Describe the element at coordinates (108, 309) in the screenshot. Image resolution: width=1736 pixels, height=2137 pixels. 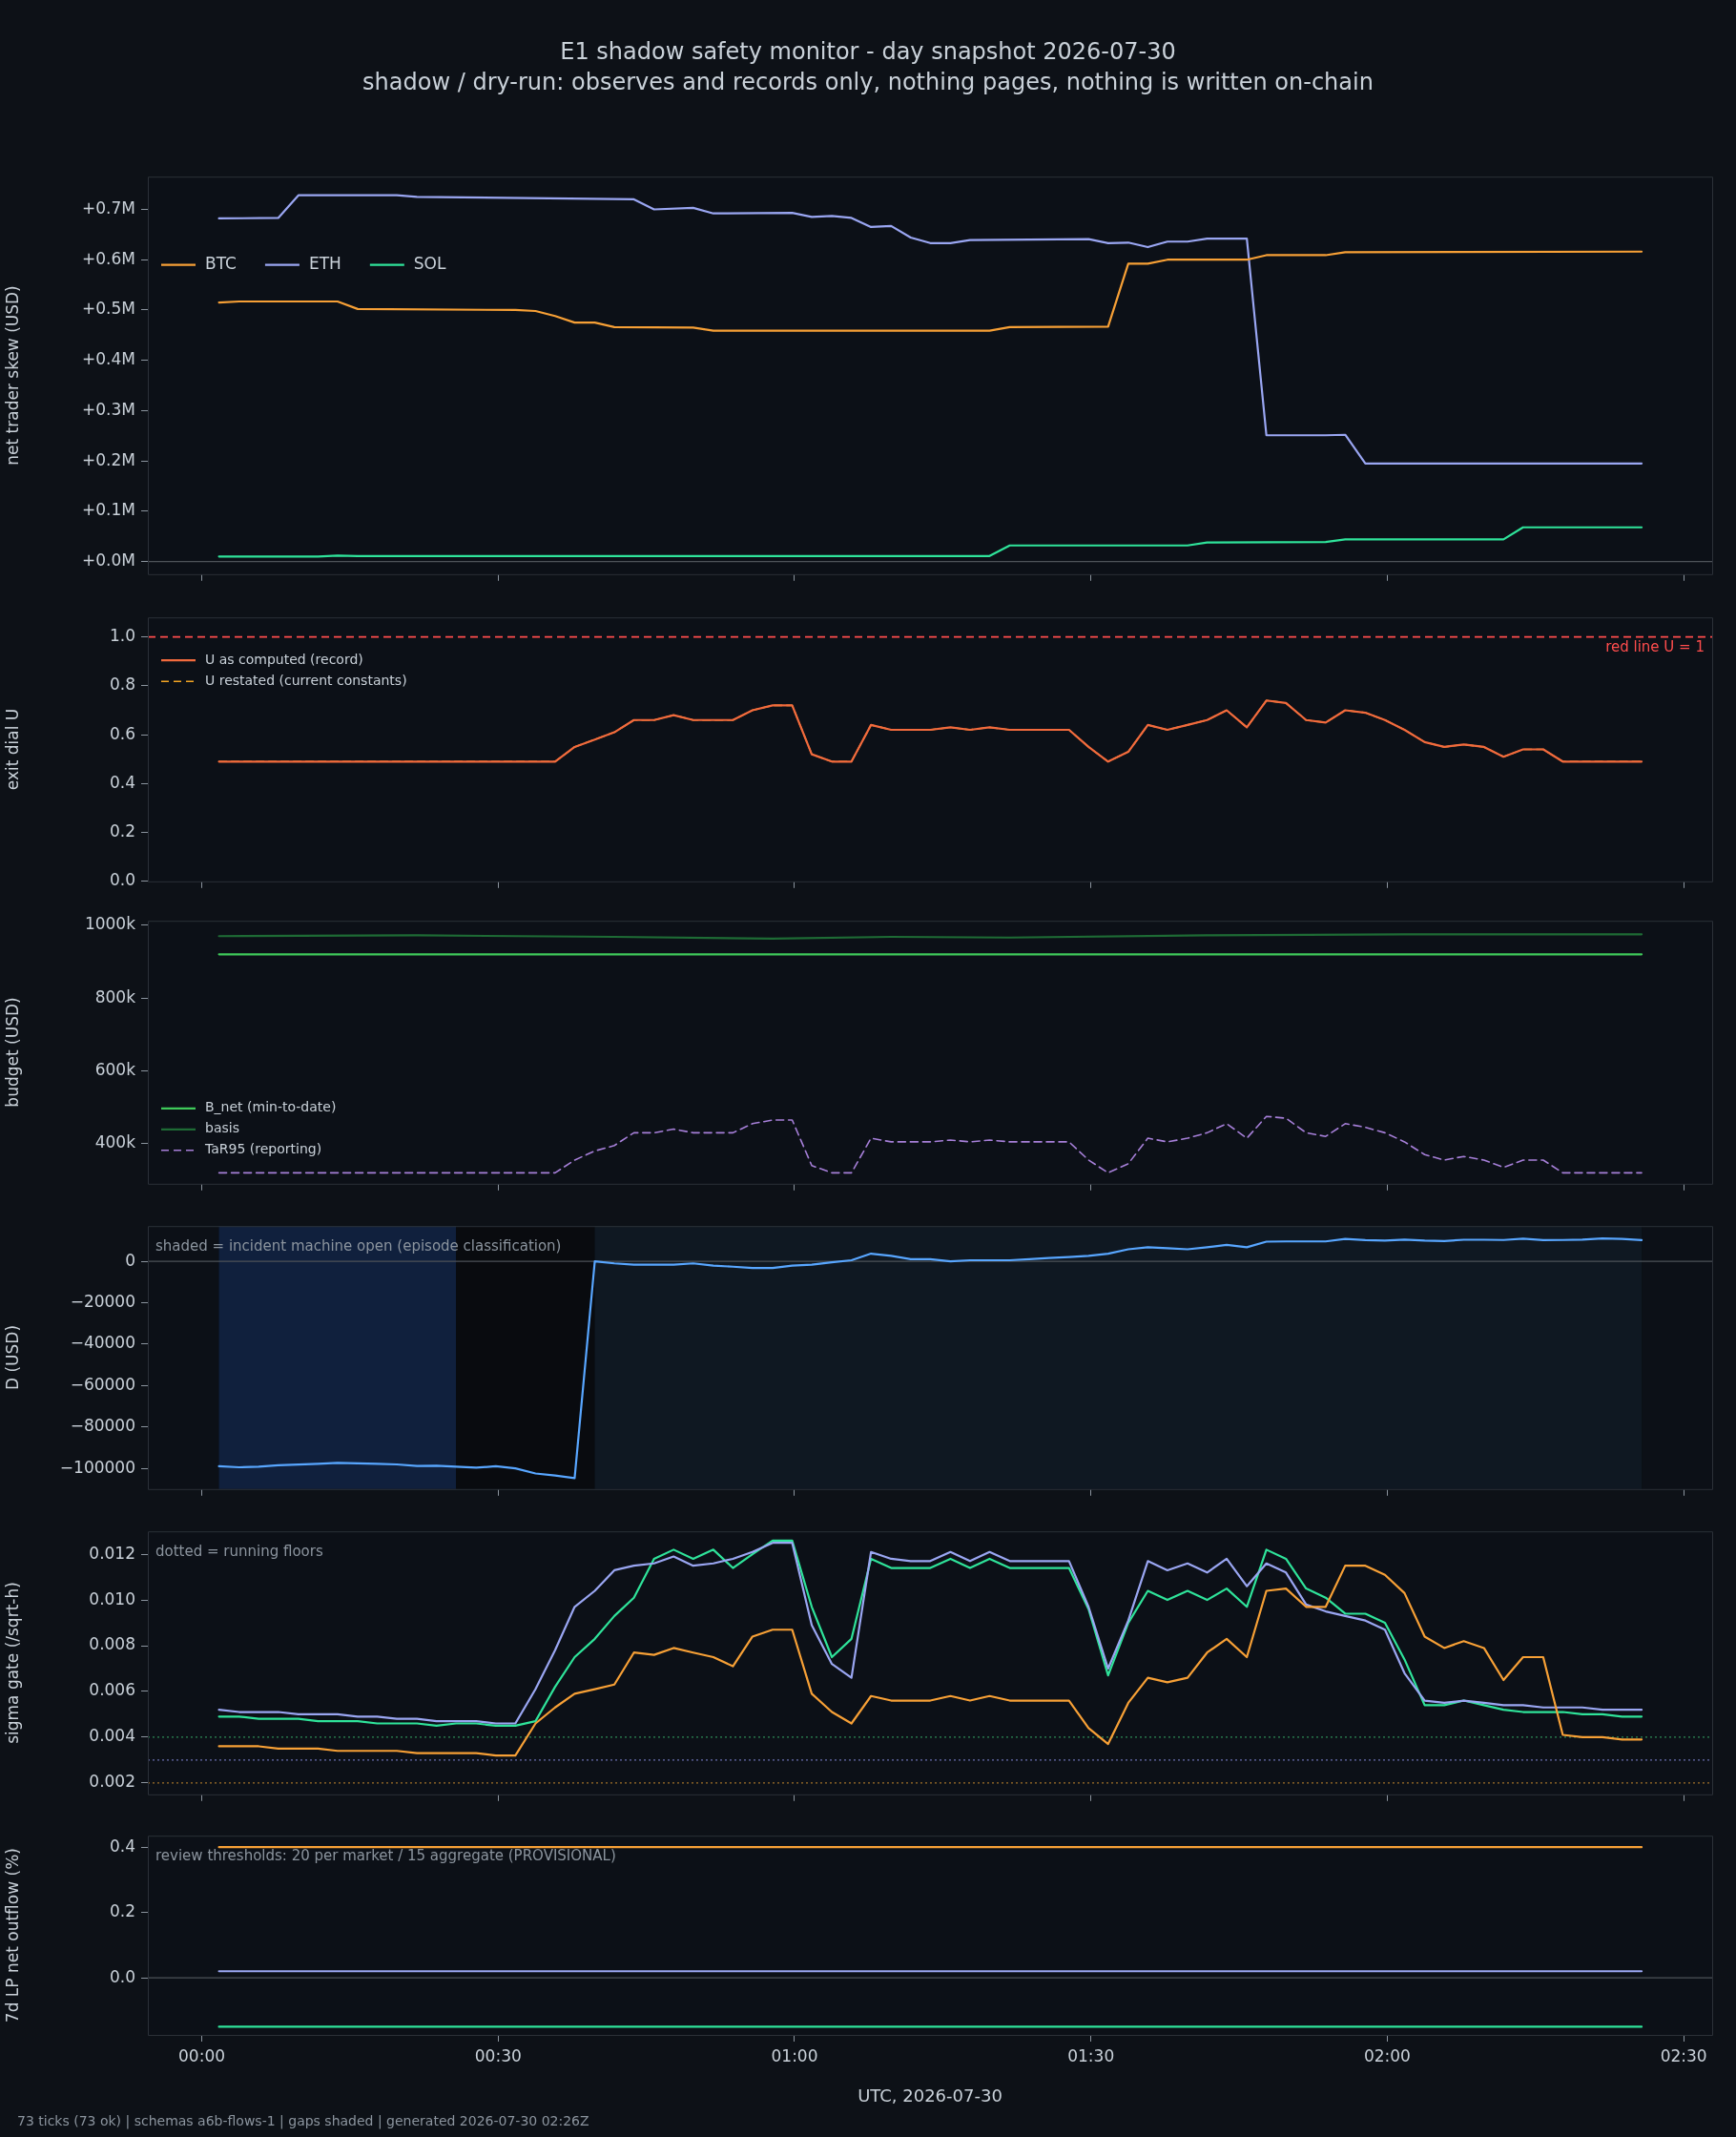
I see `y-tick-label: +0.5M` at that location.